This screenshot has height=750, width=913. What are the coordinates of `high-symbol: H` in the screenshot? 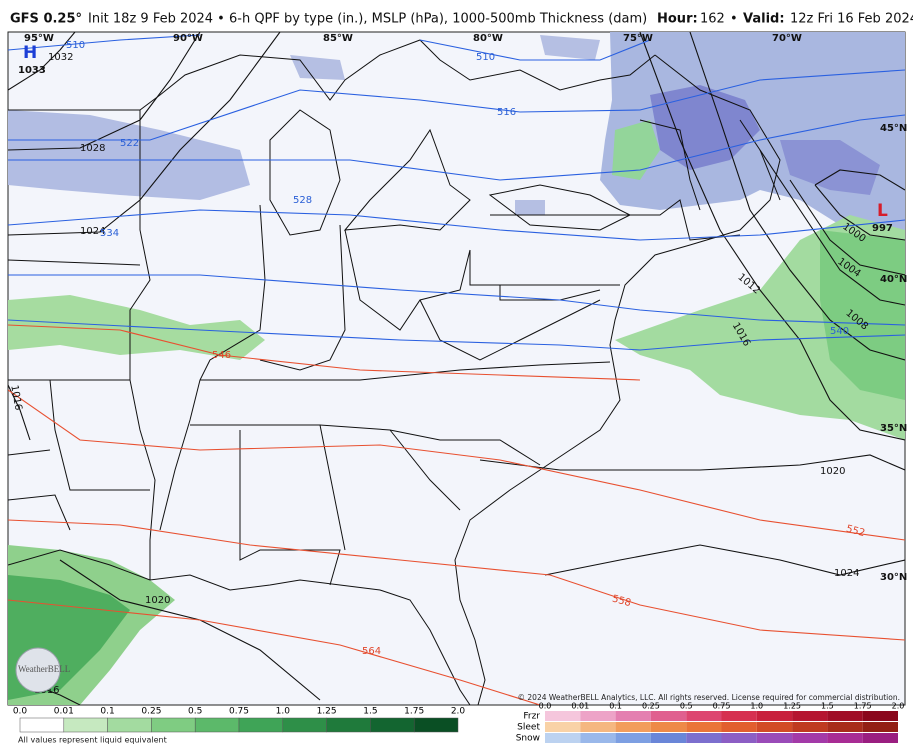 It's located at (30, 53).